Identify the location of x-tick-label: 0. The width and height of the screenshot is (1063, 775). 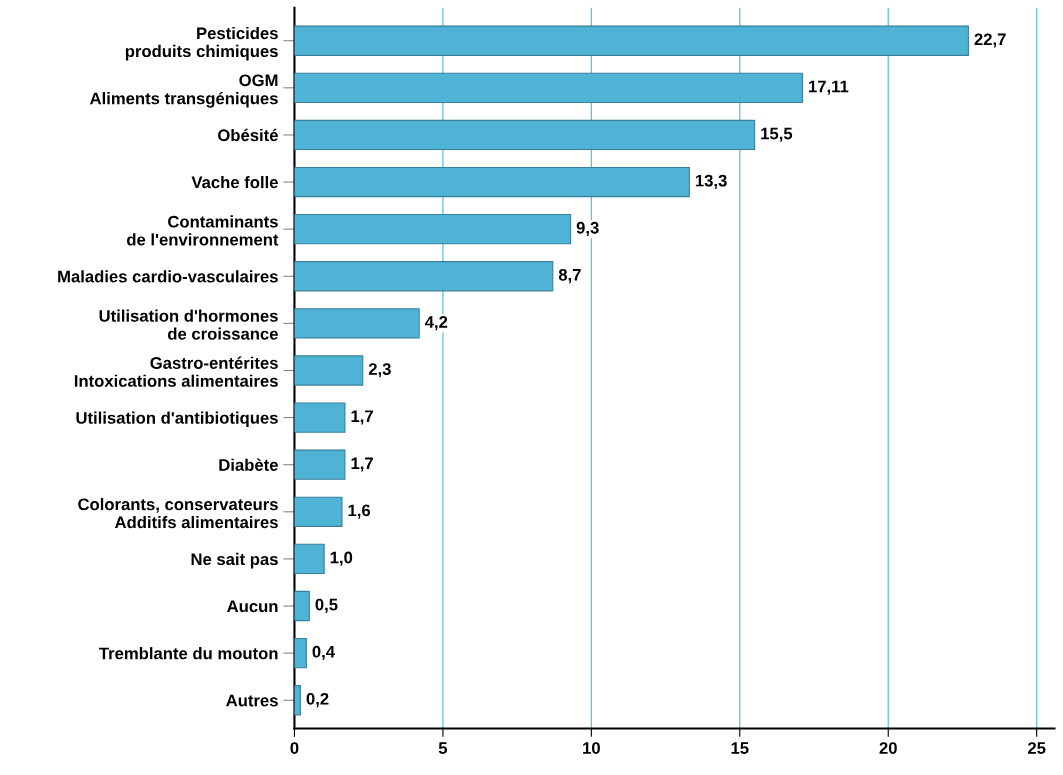
(294, 748).